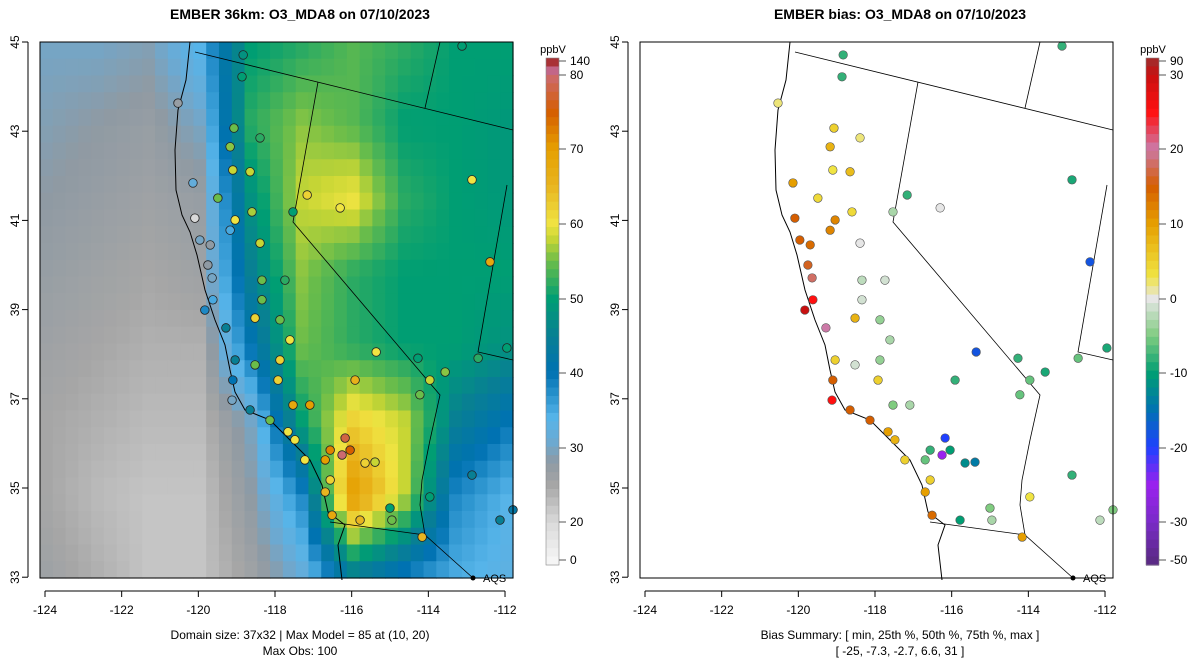  What do you see at coordinates (260, 311) in the screenshot?
I see `coastline` at bounding box center [260, 311].